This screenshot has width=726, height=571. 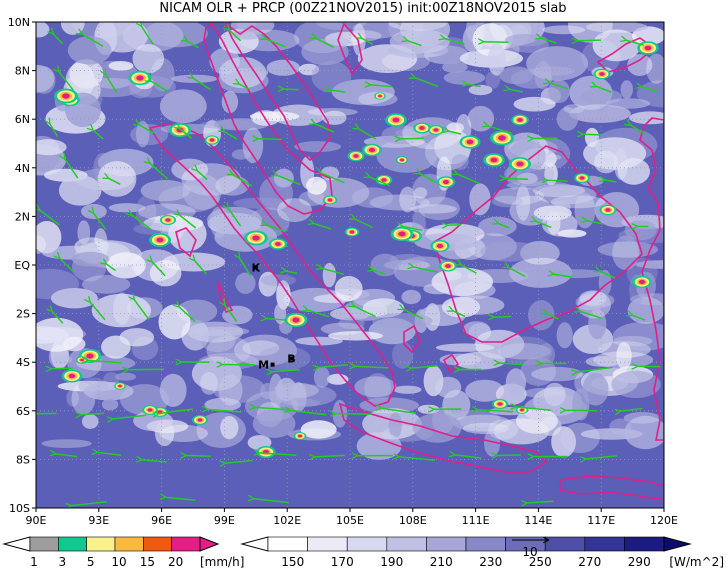 What do you see at coordinates (538, 520) in the screenshot?
I see `lon-tick-label: 114E` at bounding box center [538, 520].